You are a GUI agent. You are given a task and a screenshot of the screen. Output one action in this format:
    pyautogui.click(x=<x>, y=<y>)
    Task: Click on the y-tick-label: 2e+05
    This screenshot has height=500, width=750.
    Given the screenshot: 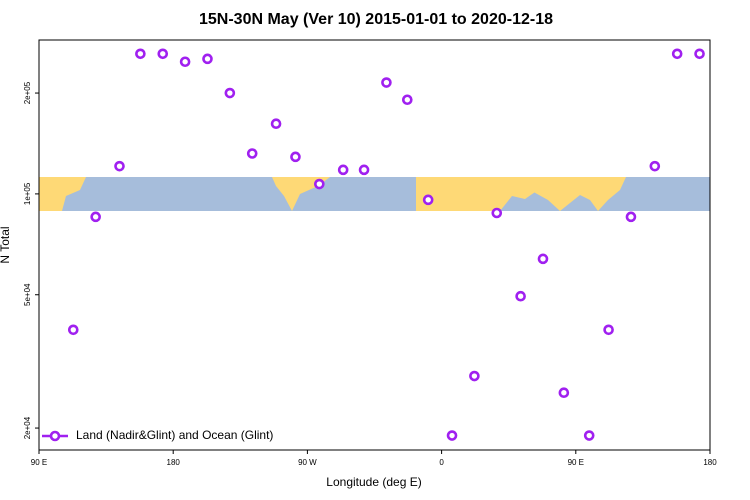 What is the action you would take?
    pyautogui.click(x=27, y=92)
    